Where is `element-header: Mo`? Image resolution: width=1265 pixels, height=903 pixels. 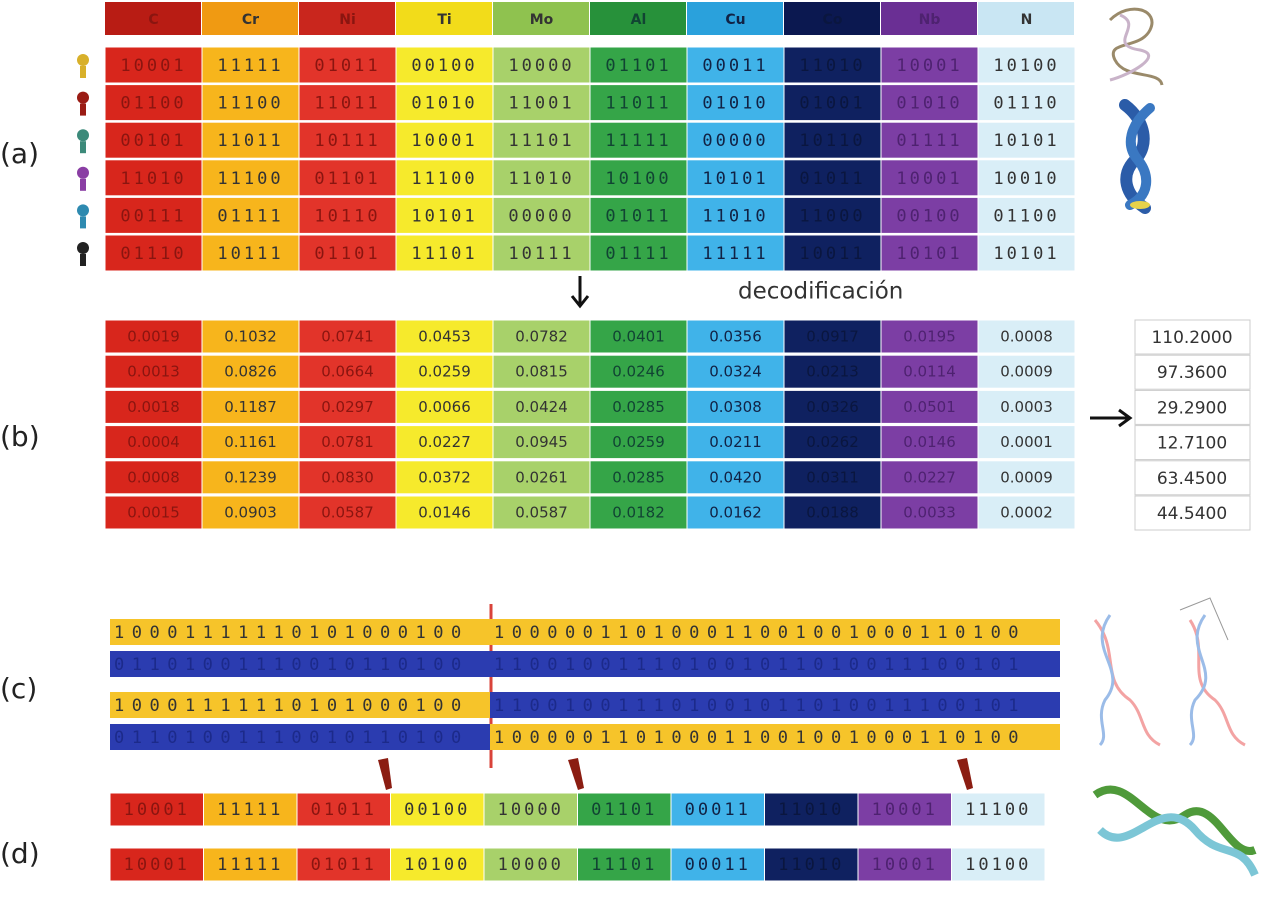
element-header: Mo is located at coordinates (542, 20).